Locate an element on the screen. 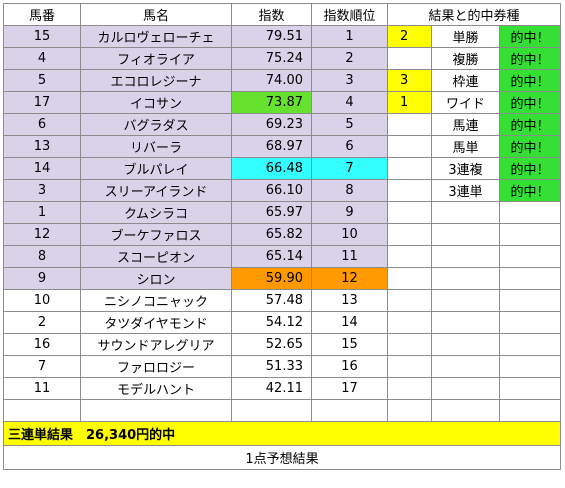 The height and width of the screenshot is (488, 565). cell-umaban: 7 is located at coordinates (42, 366).